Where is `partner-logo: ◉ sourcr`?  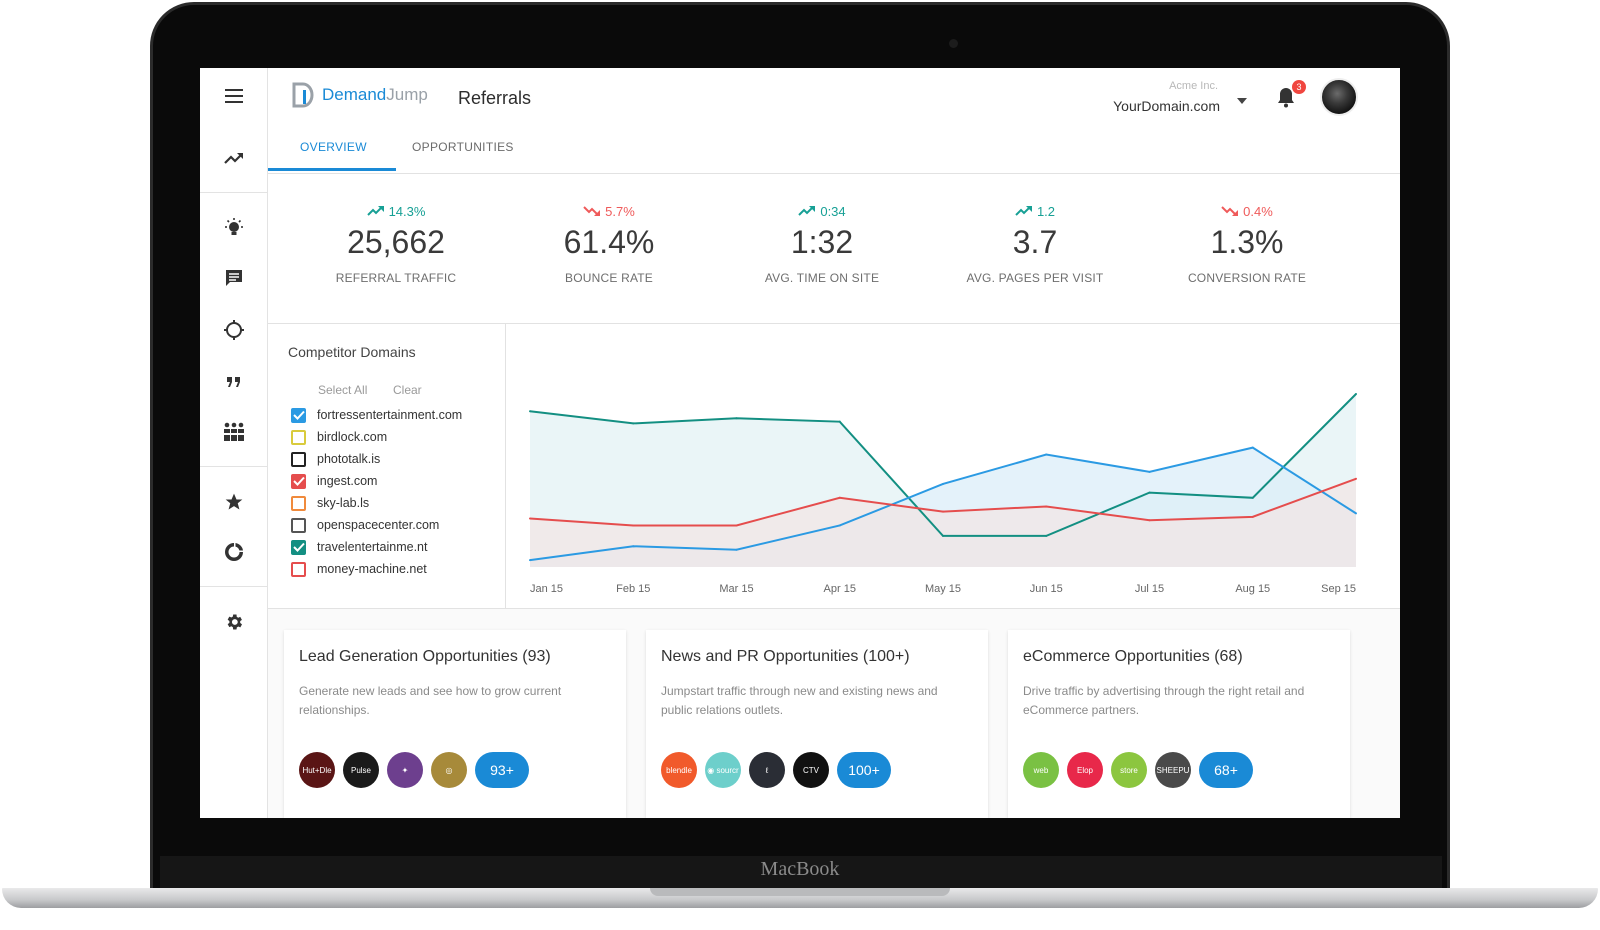 partner-logo: ◉ sourcr is located at coordinates (723, 770).